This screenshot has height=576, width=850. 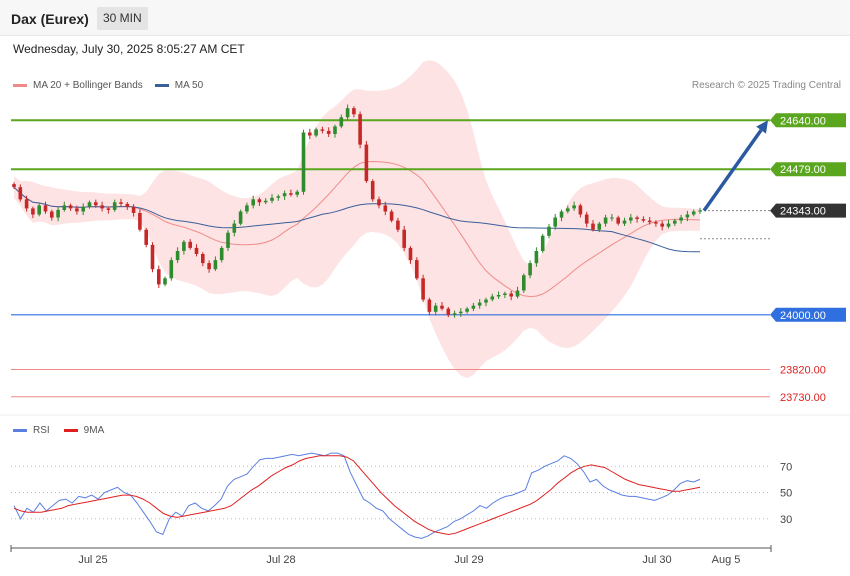 I want to click on legend-ma20-label: MA 20 + Bollinger Bands, so click(x=88, y=85).